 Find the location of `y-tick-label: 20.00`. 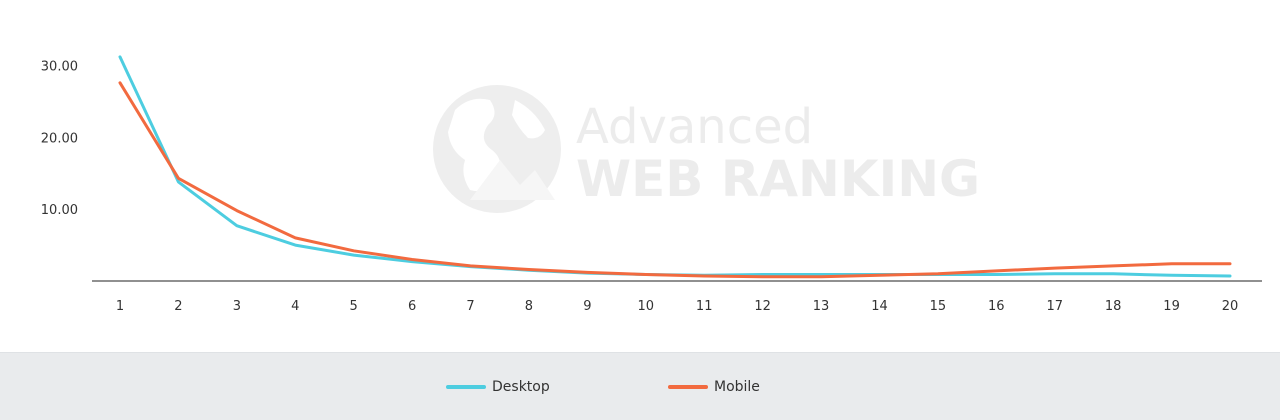

y-tick-label: 20.00 is located at coordinates (59, 138).